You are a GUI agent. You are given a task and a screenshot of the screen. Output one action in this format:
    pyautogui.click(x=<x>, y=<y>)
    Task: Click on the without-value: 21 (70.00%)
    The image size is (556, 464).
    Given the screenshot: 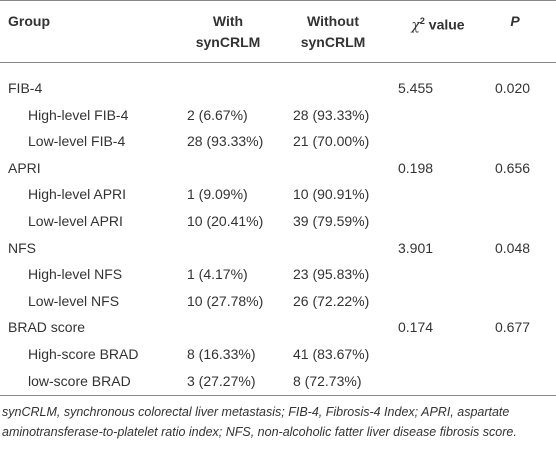 What is the action you would take?
    pyautogui.click(x=331, y=141)
    